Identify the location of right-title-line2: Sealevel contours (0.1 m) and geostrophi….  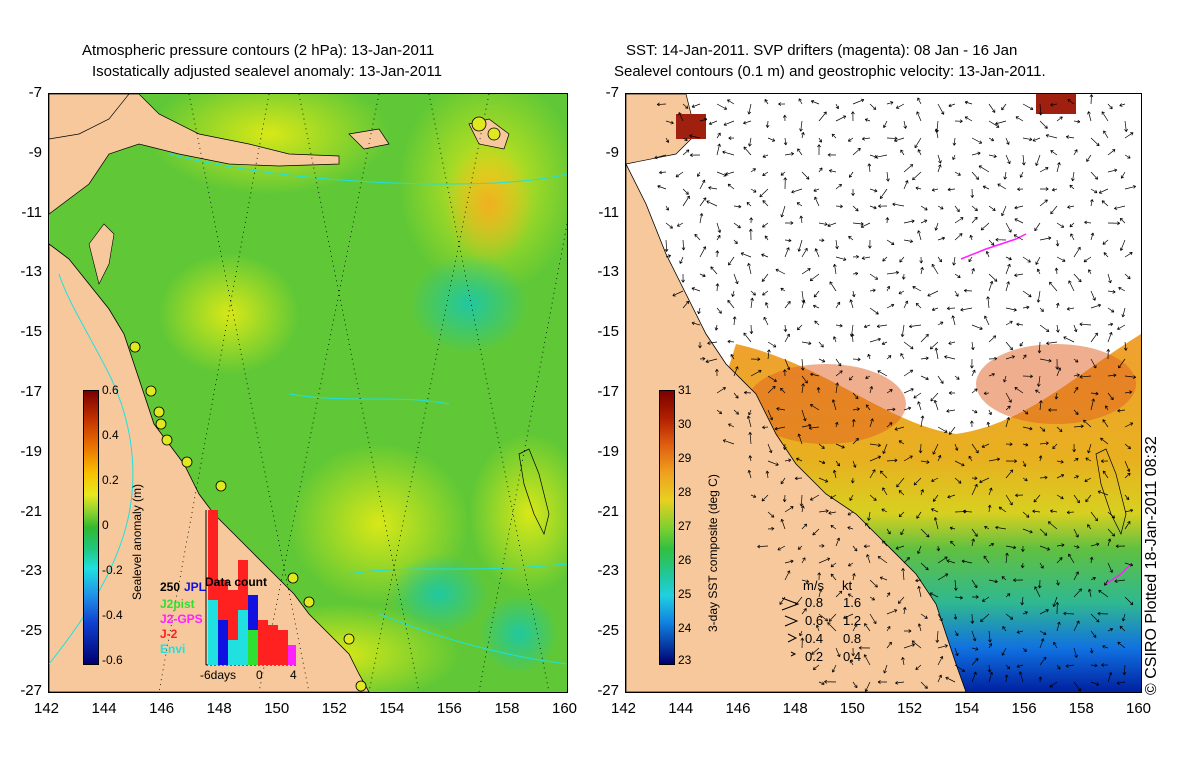
(830, 71).